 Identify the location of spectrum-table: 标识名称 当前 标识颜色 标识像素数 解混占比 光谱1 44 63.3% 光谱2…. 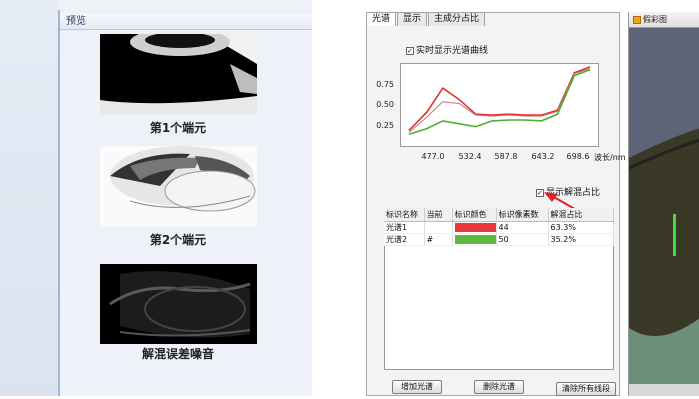
(499, 227).